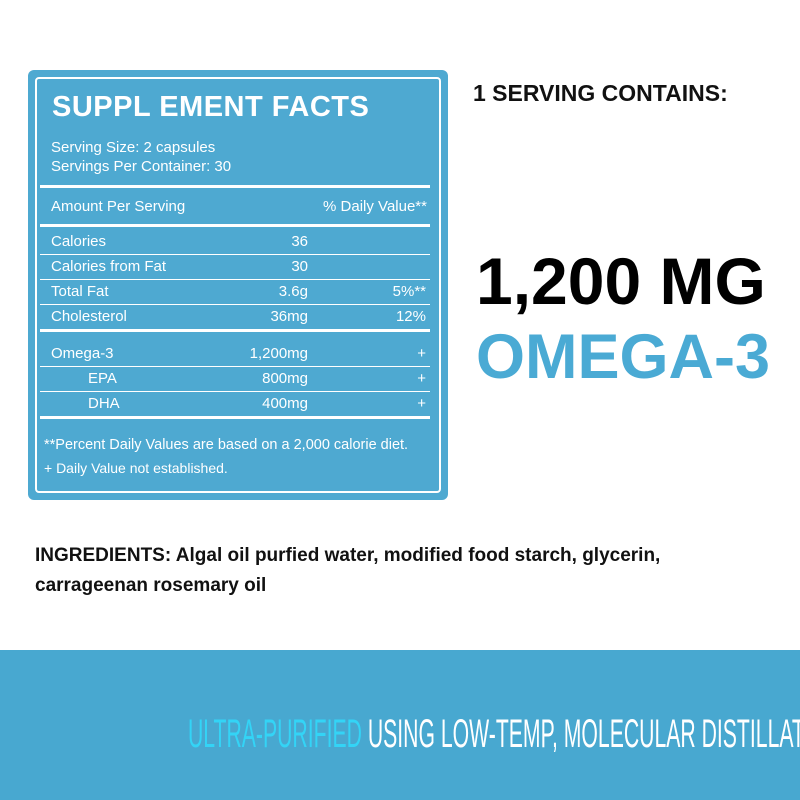 This screenshot has width=800, height=800. Describe the element at coordinates (621, 281) in the screenshot. I see `highlight-amount: 1,200 MG` at that location.